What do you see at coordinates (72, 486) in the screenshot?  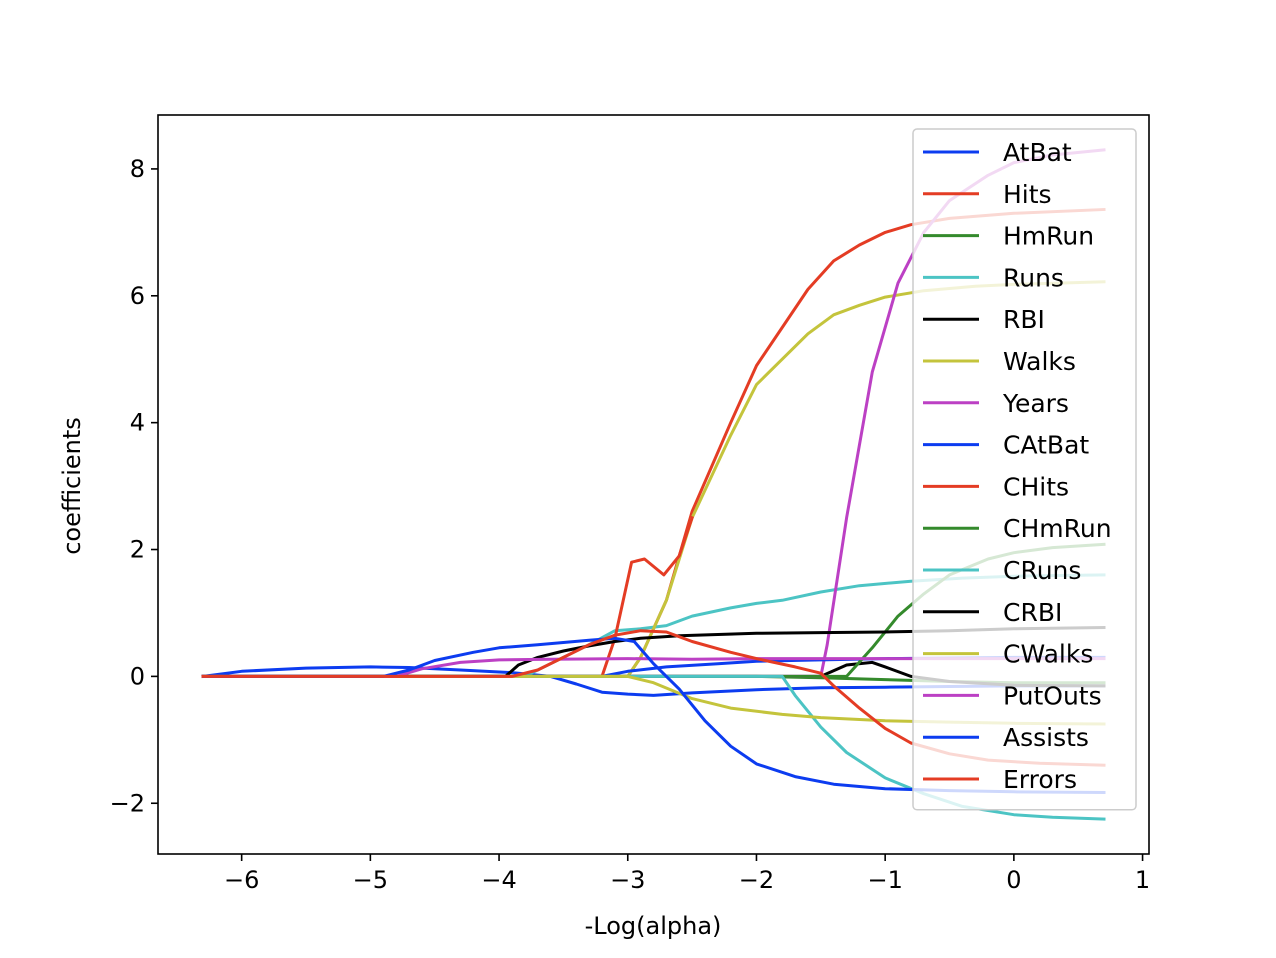 I see `y-axis-label: coefficients` at bounding box center [72, 486].